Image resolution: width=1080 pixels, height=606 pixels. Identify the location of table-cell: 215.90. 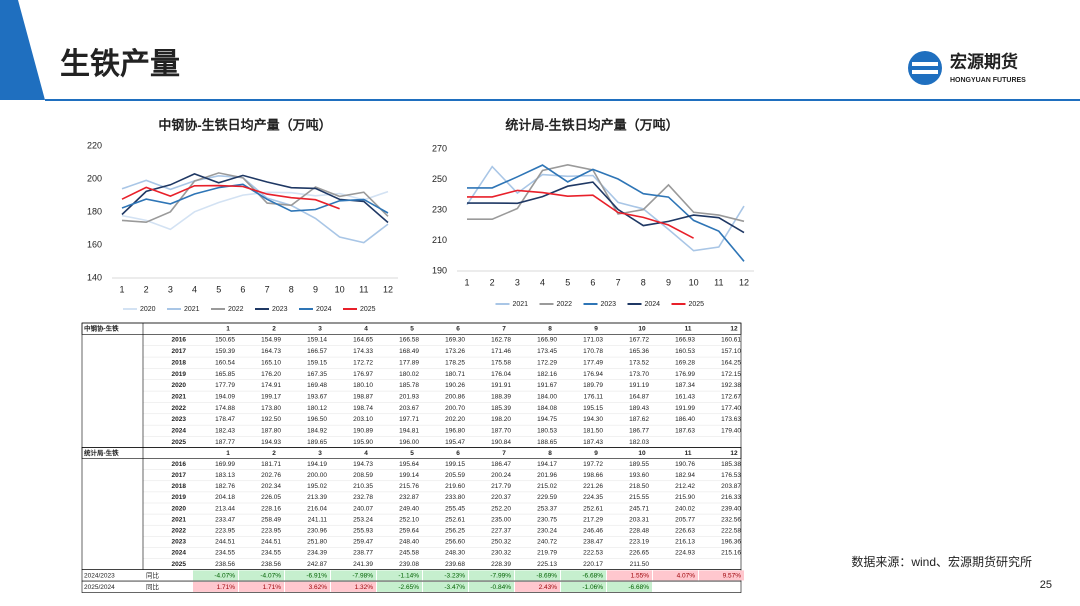
(685, 497).